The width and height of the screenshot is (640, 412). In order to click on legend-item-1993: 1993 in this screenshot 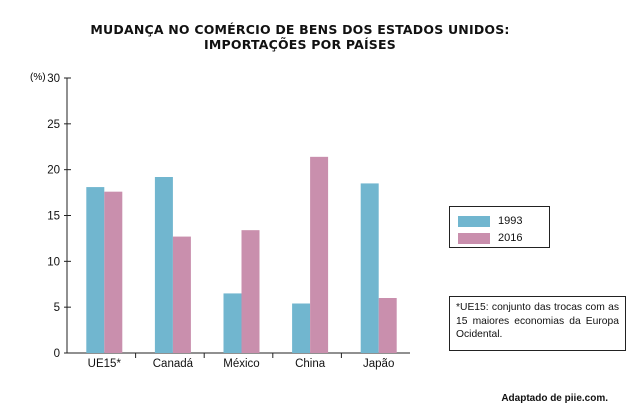, I will do `click(490, 221)`.